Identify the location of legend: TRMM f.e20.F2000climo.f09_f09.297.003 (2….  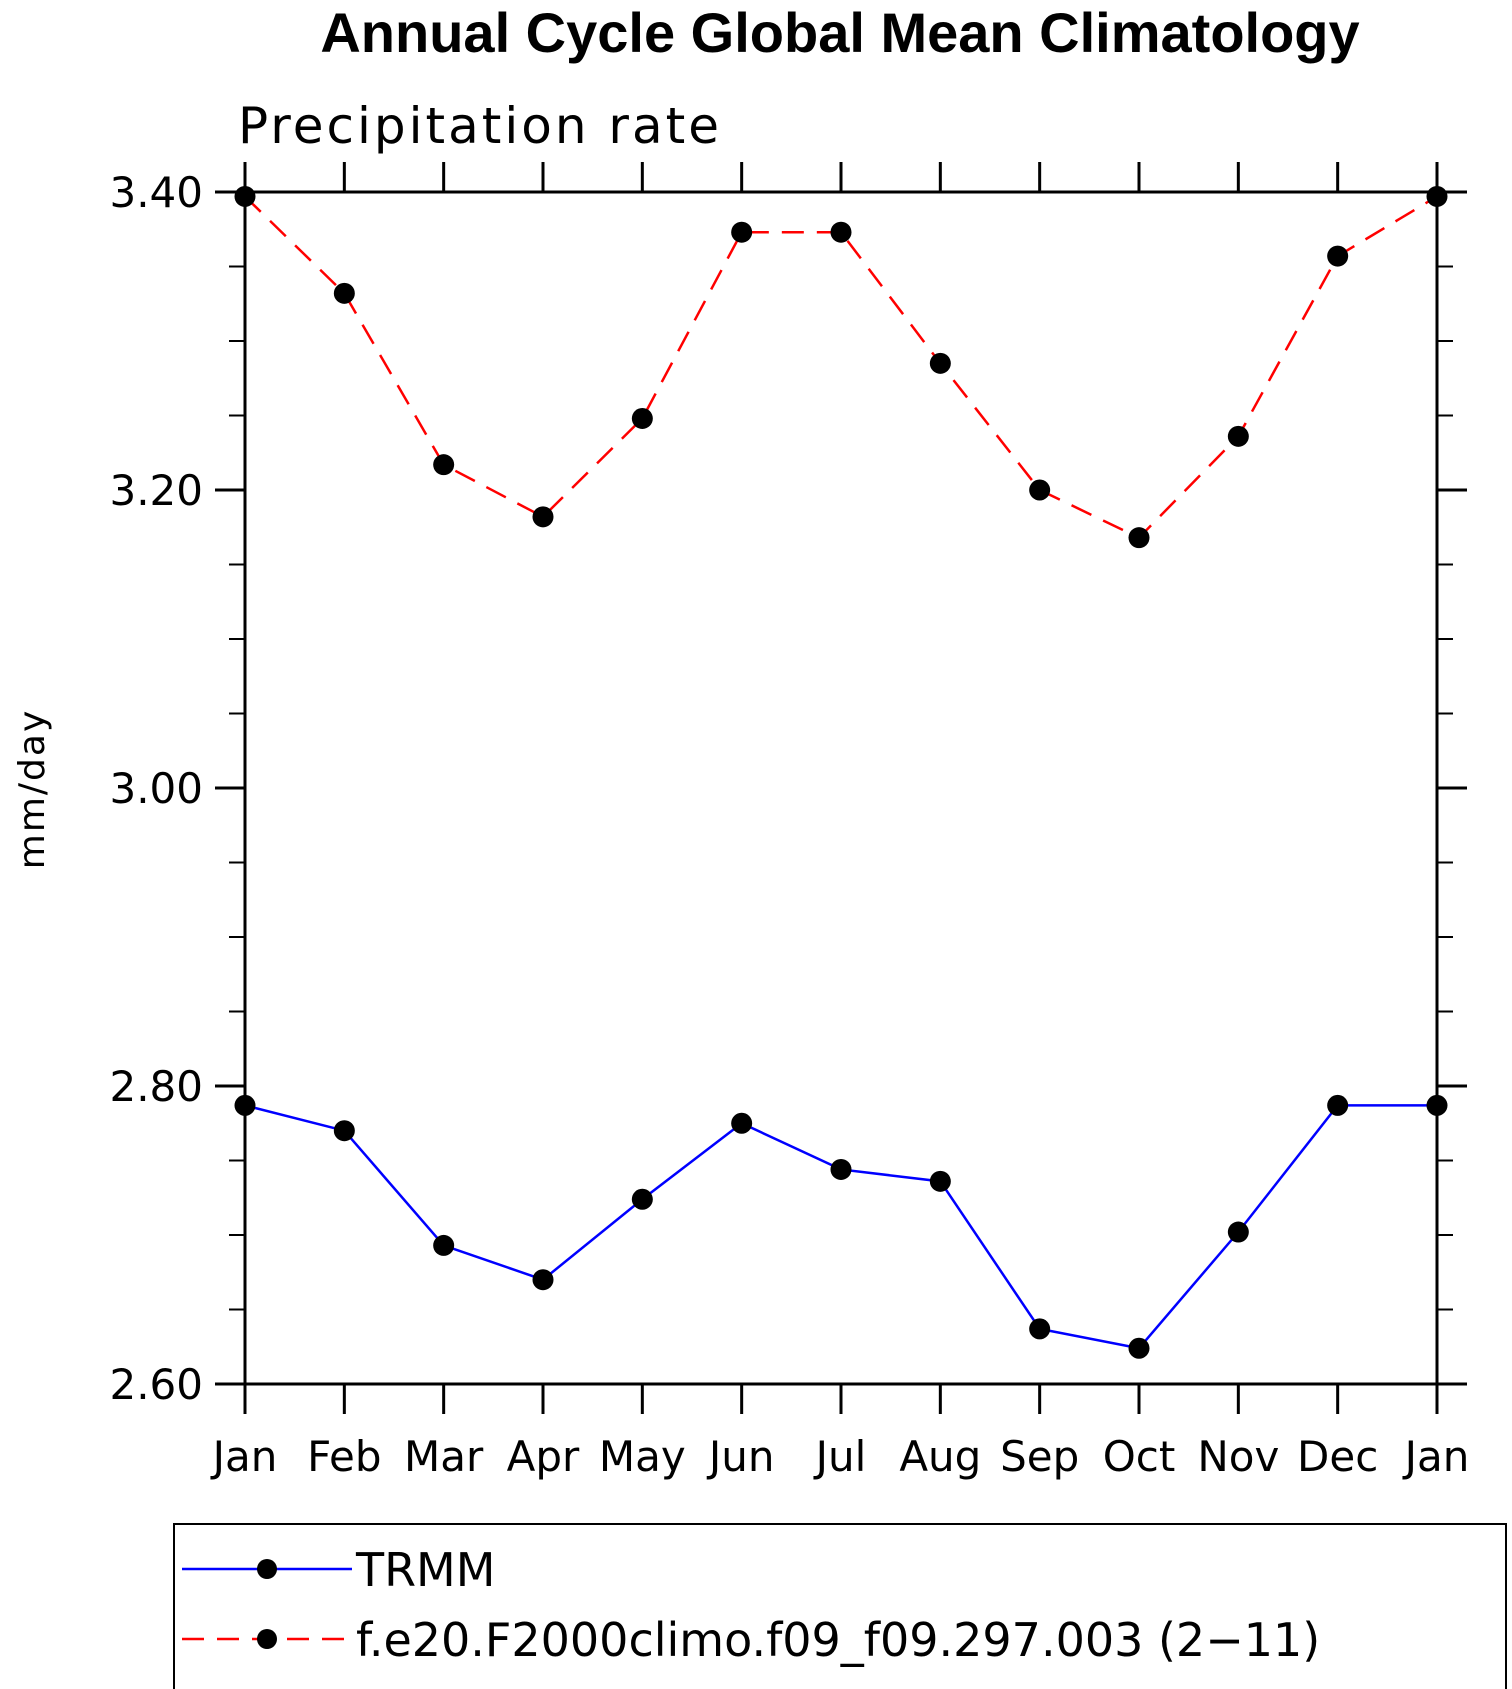
(840, 1606).